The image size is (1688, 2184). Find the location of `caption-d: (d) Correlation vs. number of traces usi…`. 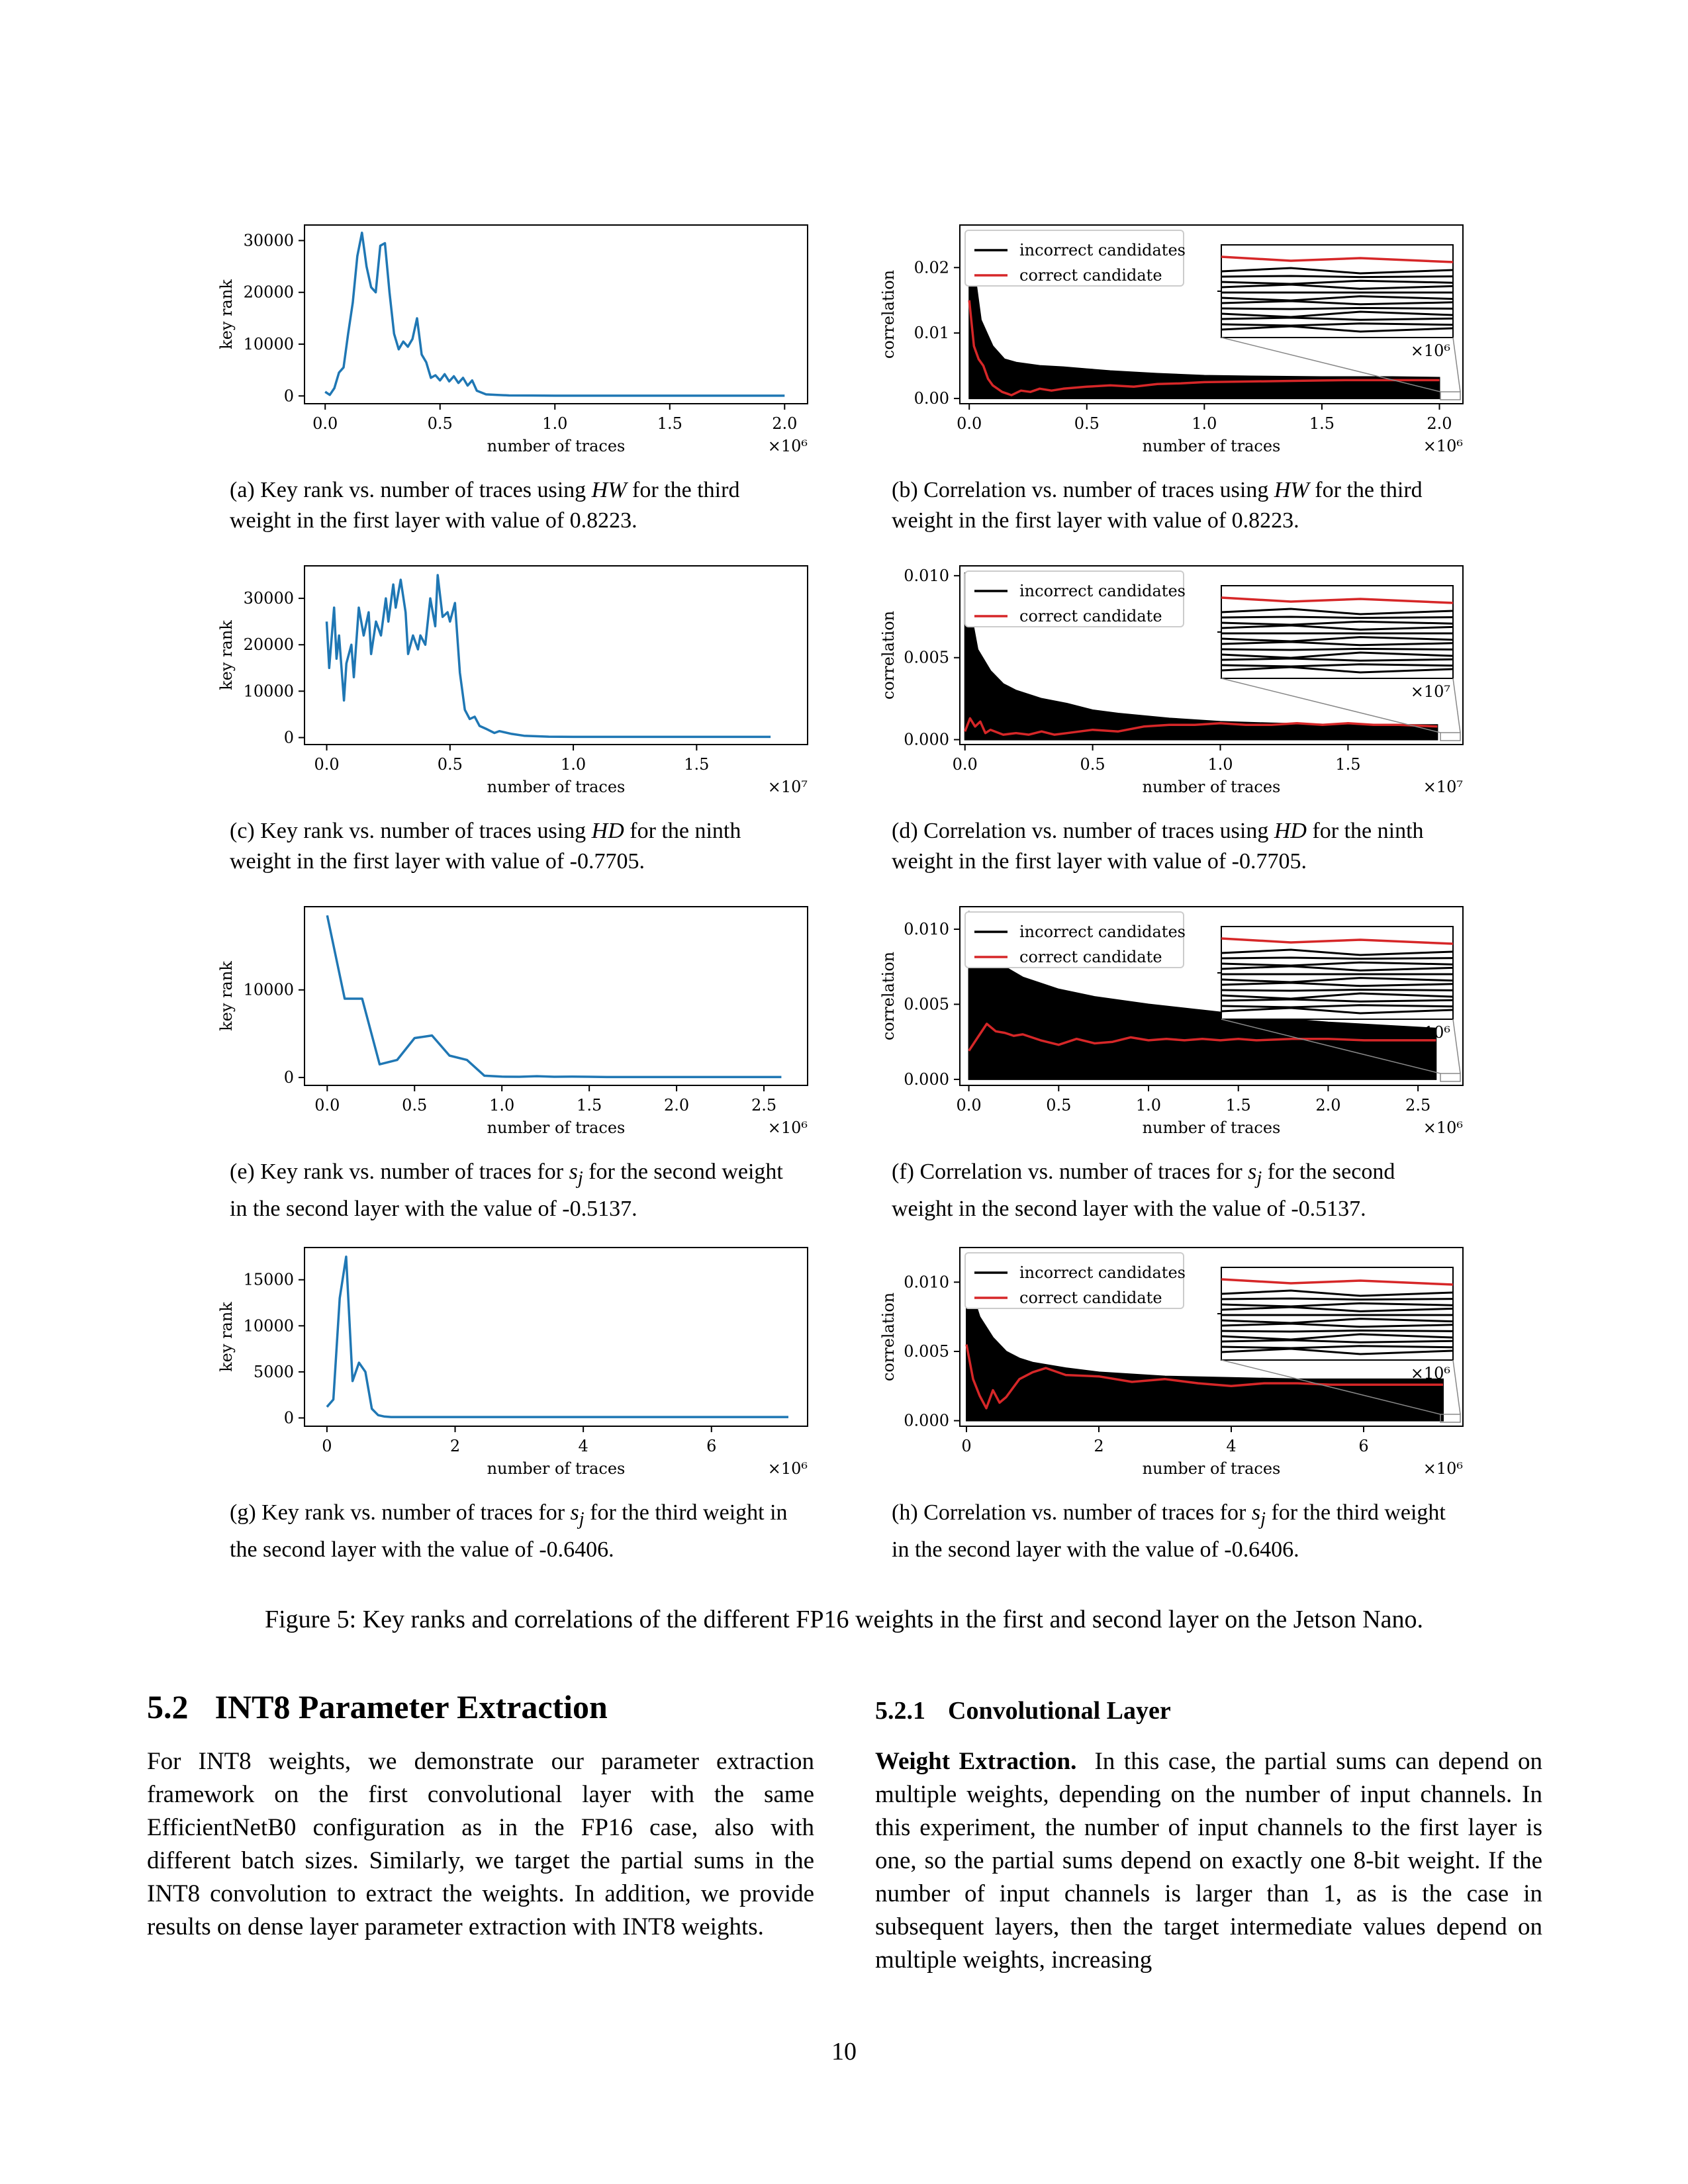

caption-d: (d) Correlation vs. number of traces usi… is located at coordinates (1158, 846).